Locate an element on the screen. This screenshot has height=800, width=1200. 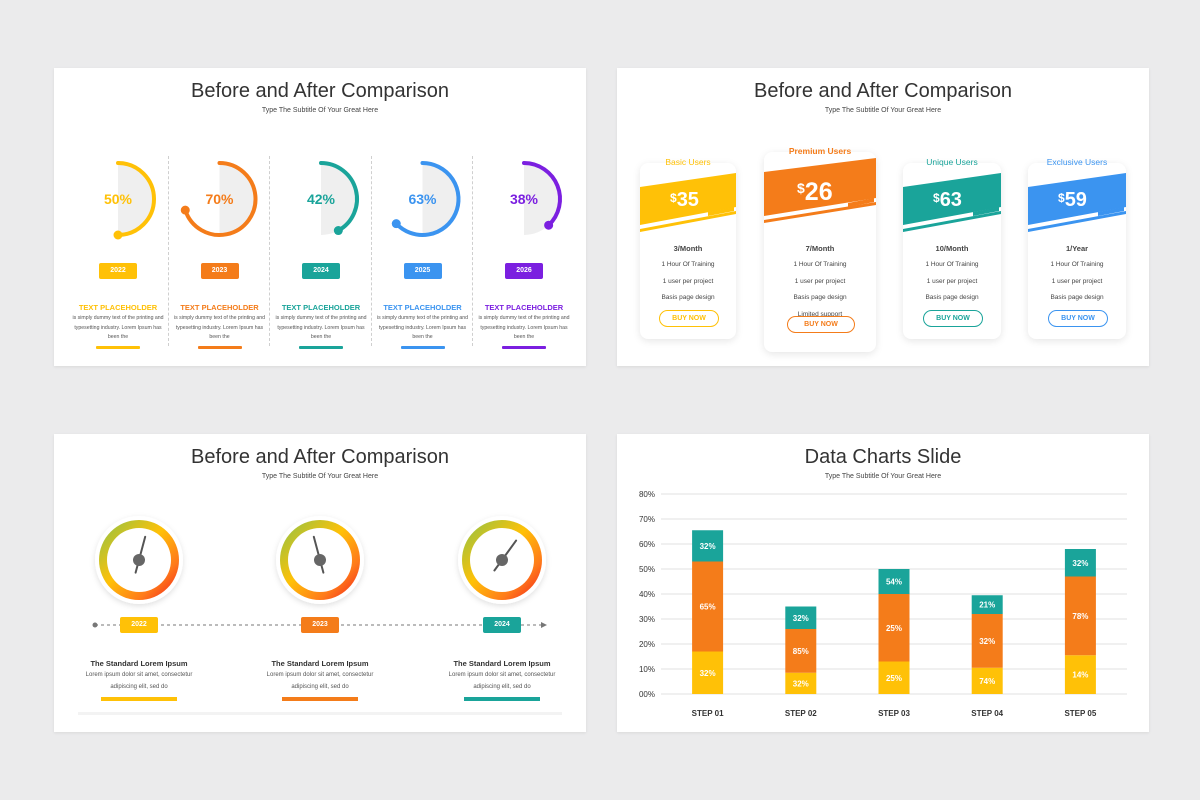
progress-ring: 50% is located at coordinates (130, 200).